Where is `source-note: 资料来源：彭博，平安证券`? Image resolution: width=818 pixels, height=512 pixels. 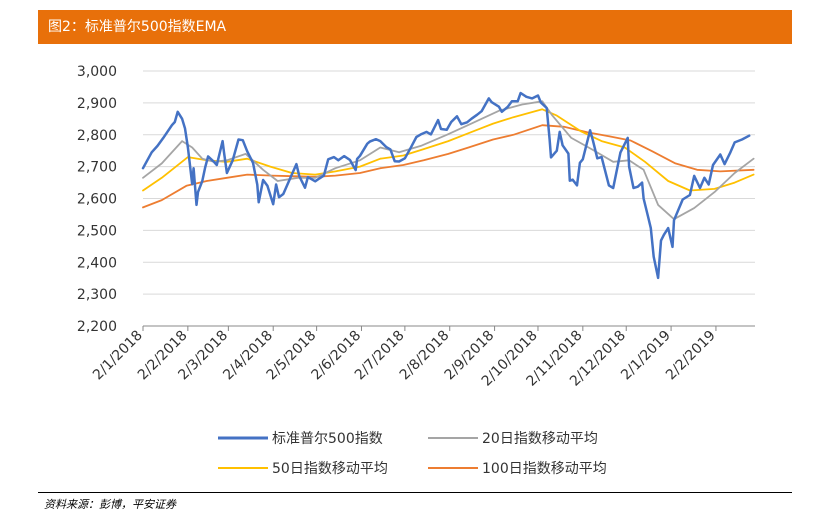 source-note: 资料来源：彭博，平安证券 is located at coordinates (110, 504).